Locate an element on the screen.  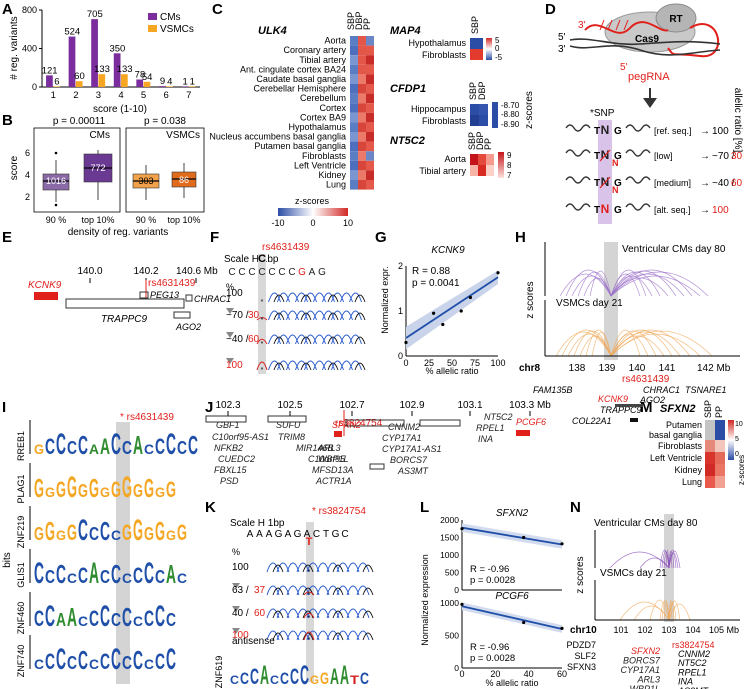
g-x-label: % allelic ratio is located at coordinates (451, 371).